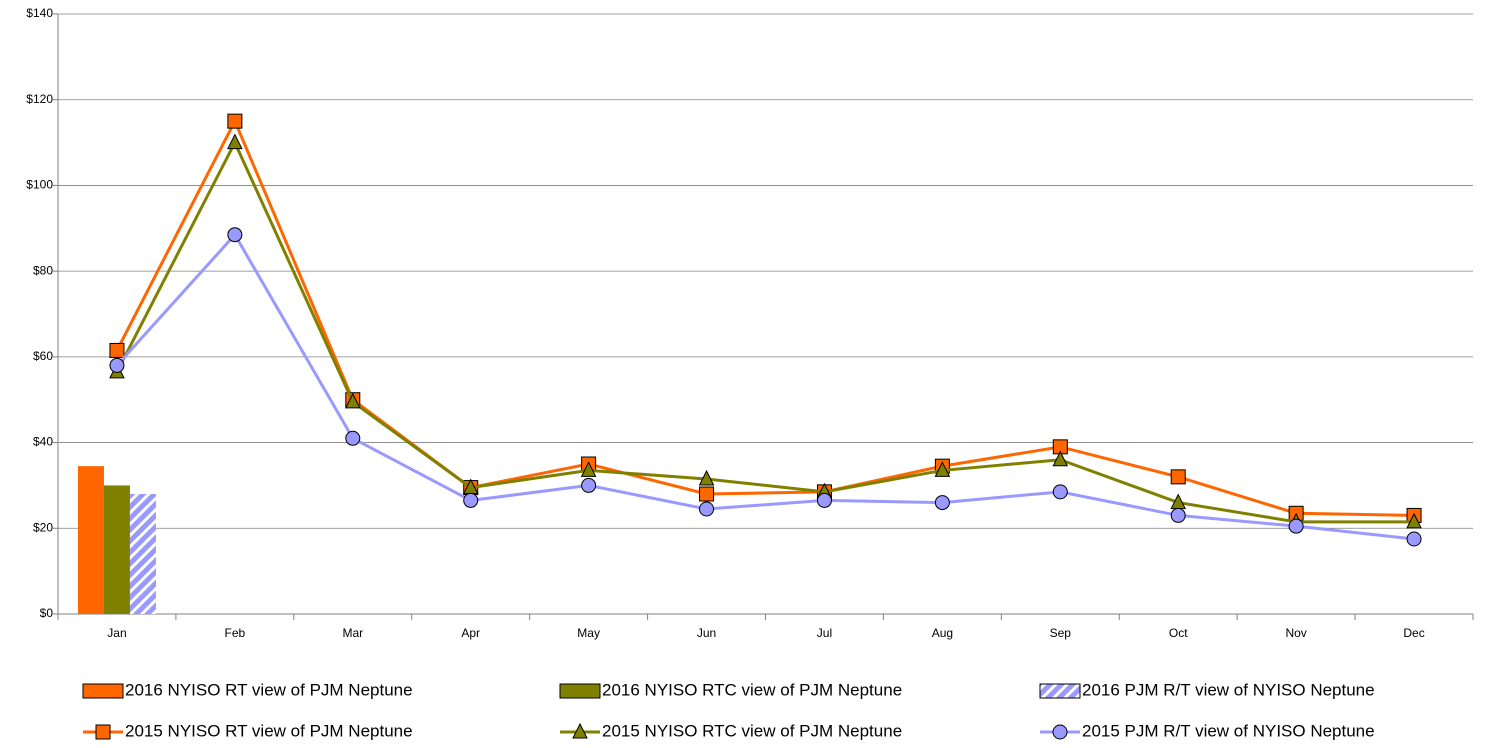 Image resolution: width=1485 pixels, height=748 pixels. What do you see at coordinates (43, 356) in the screenshot?
I see `y-tick-label: $60` at bounding box center [43, 356].